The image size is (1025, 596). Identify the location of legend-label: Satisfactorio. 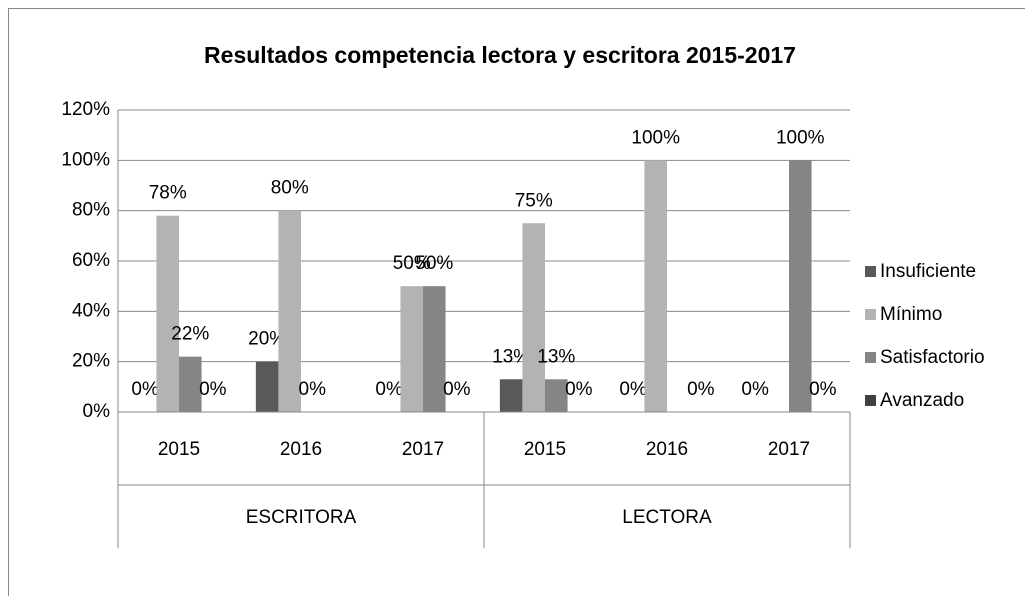
(932, 357).